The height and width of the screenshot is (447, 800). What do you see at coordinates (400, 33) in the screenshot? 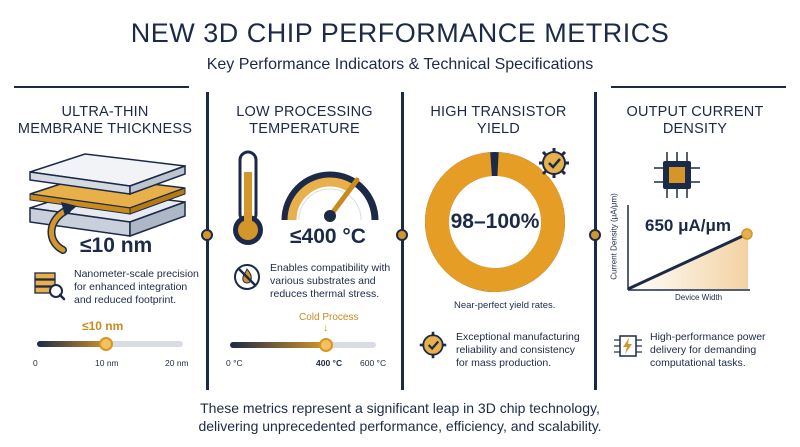
I see `page-title: NEW 3D CHIP PERFORMANCE METRICS` at bounding box center [400, 33].